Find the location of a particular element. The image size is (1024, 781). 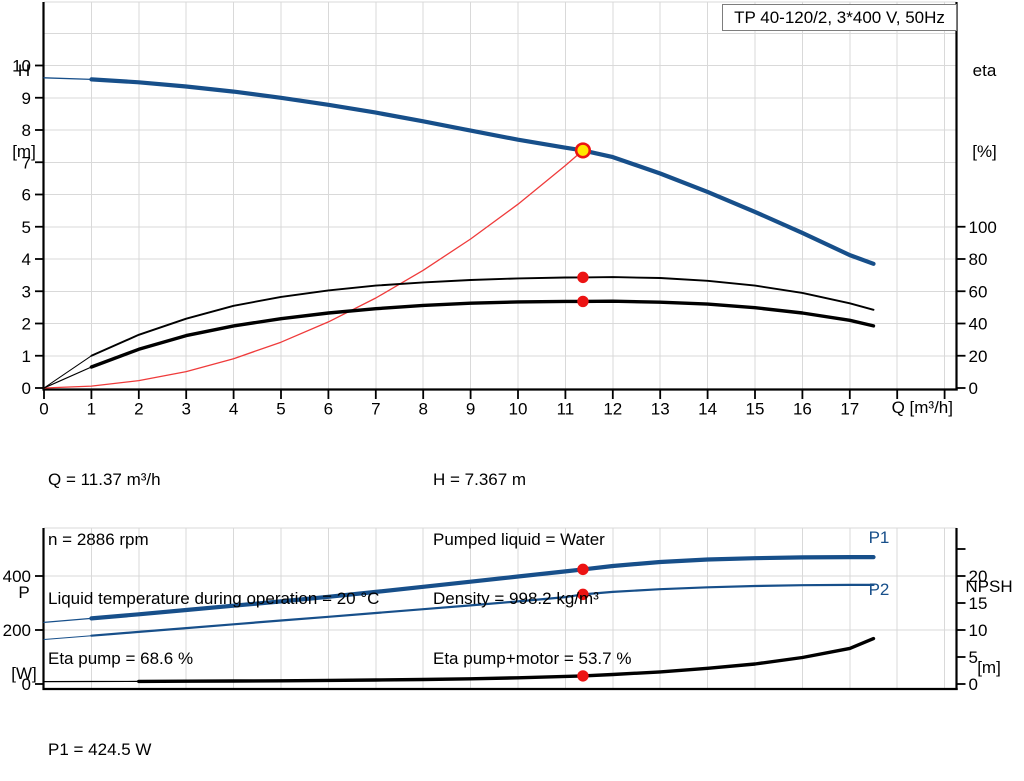

tick-label-right: 15 is located at coordinates (978, 603).